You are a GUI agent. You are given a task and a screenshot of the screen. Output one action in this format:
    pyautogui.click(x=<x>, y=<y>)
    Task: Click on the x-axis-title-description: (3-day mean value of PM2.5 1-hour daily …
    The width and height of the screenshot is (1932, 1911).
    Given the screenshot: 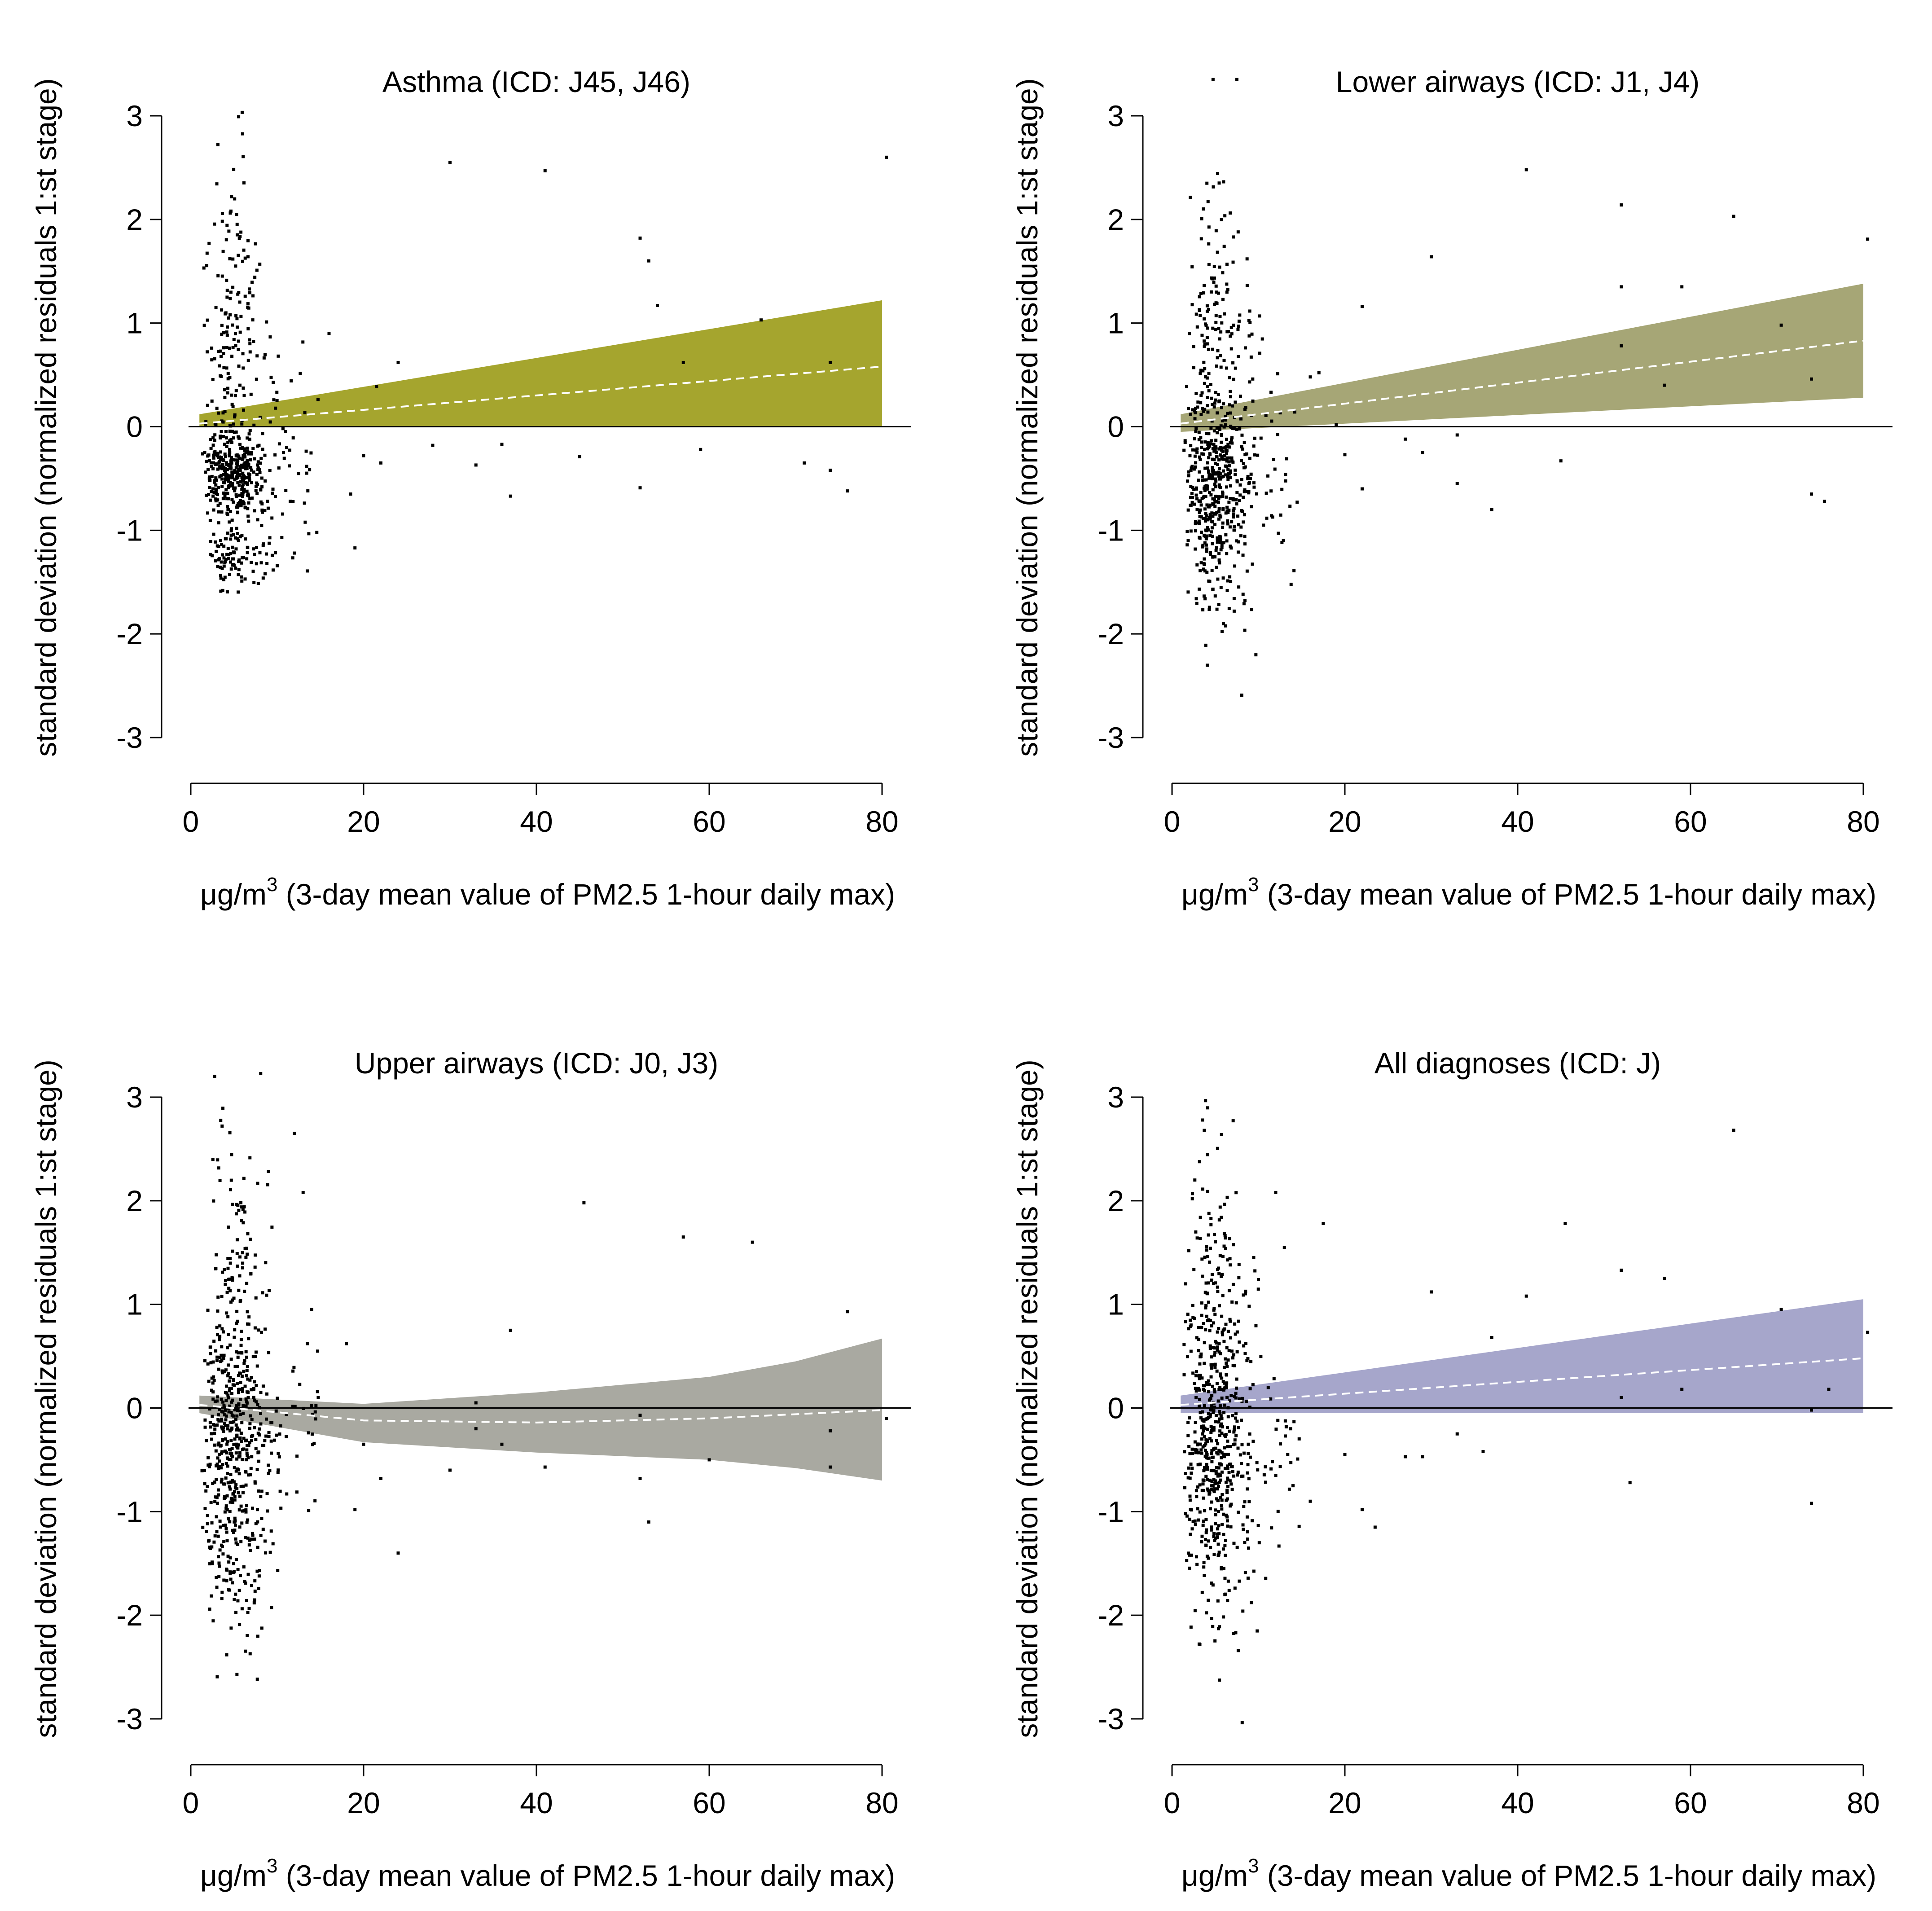 What is the action you would take?
    pyautogui.click(x=1567, y=894)
    